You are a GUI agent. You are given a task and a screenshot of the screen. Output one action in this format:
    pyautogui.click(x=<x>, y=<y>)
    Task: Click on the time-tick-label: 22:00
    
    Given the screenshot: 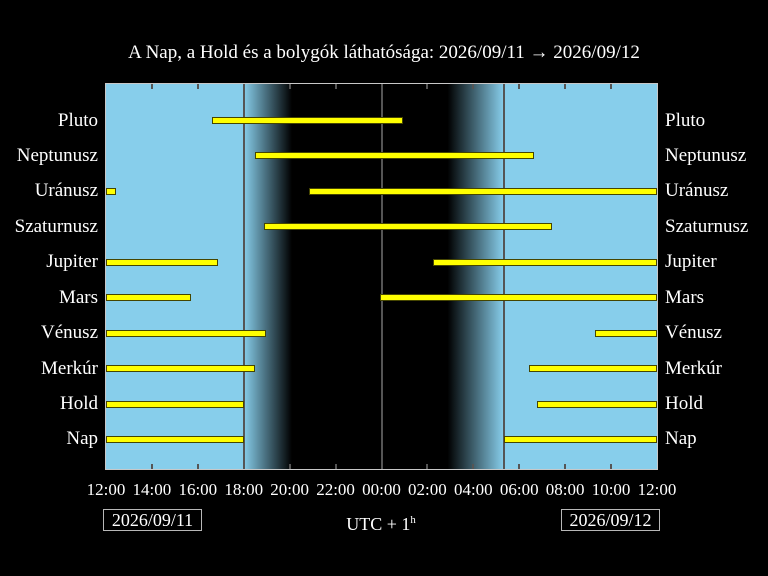 What is the action you would take?
    pyautogui.click(x=335, y=489)
    